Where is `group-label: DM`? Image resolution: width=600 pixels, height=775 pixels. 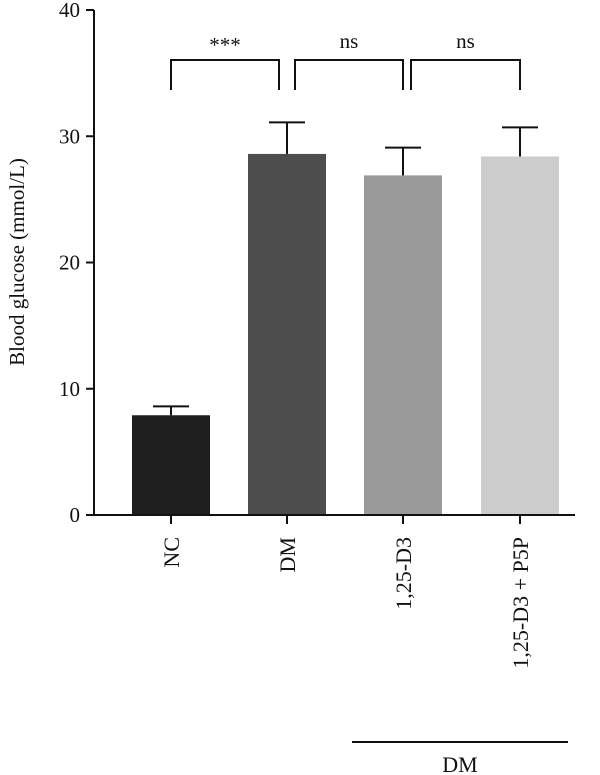 group-label: DM is located at coordinates (459, 763).